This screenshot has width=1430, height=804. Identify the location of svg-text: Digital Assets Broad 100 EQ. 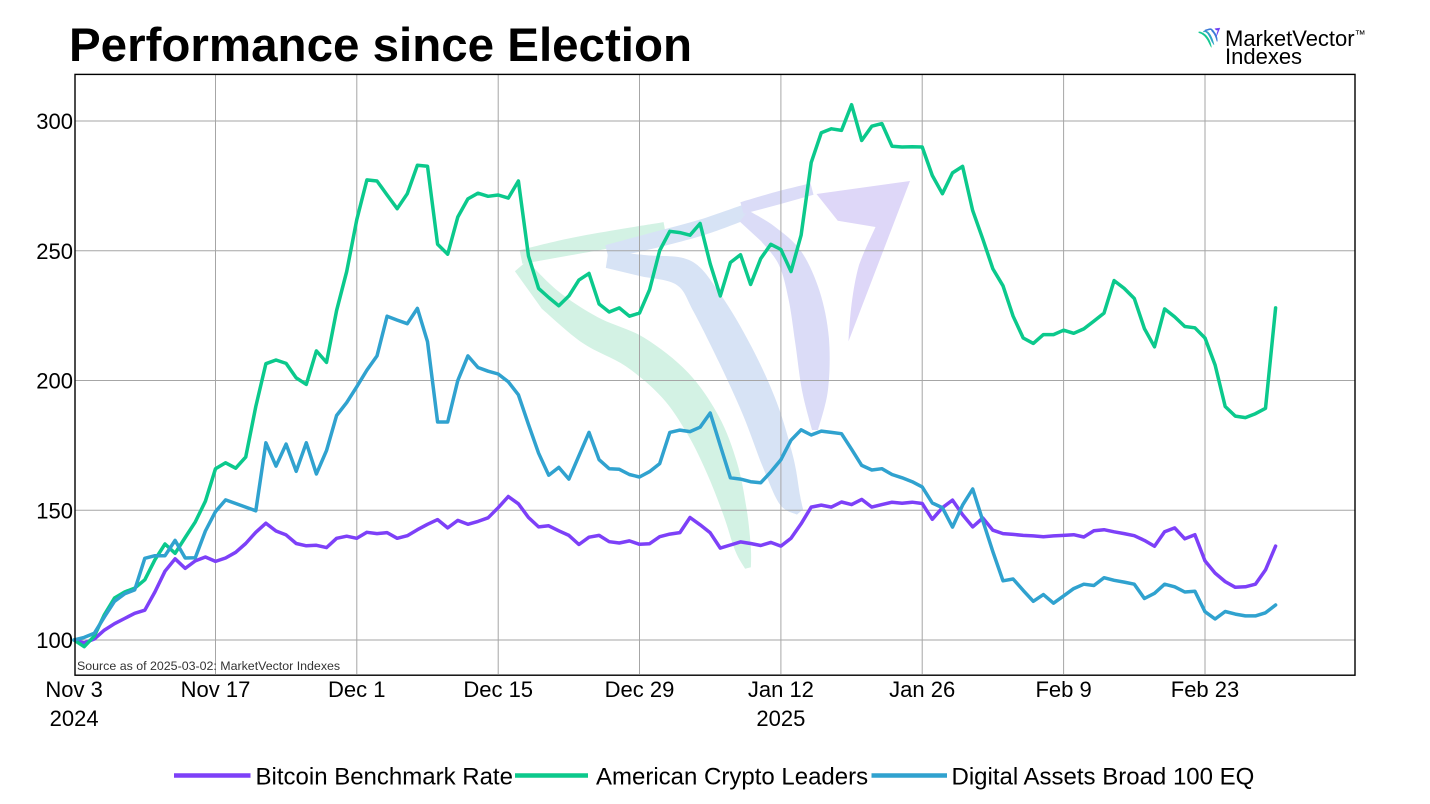
(1103, 777).